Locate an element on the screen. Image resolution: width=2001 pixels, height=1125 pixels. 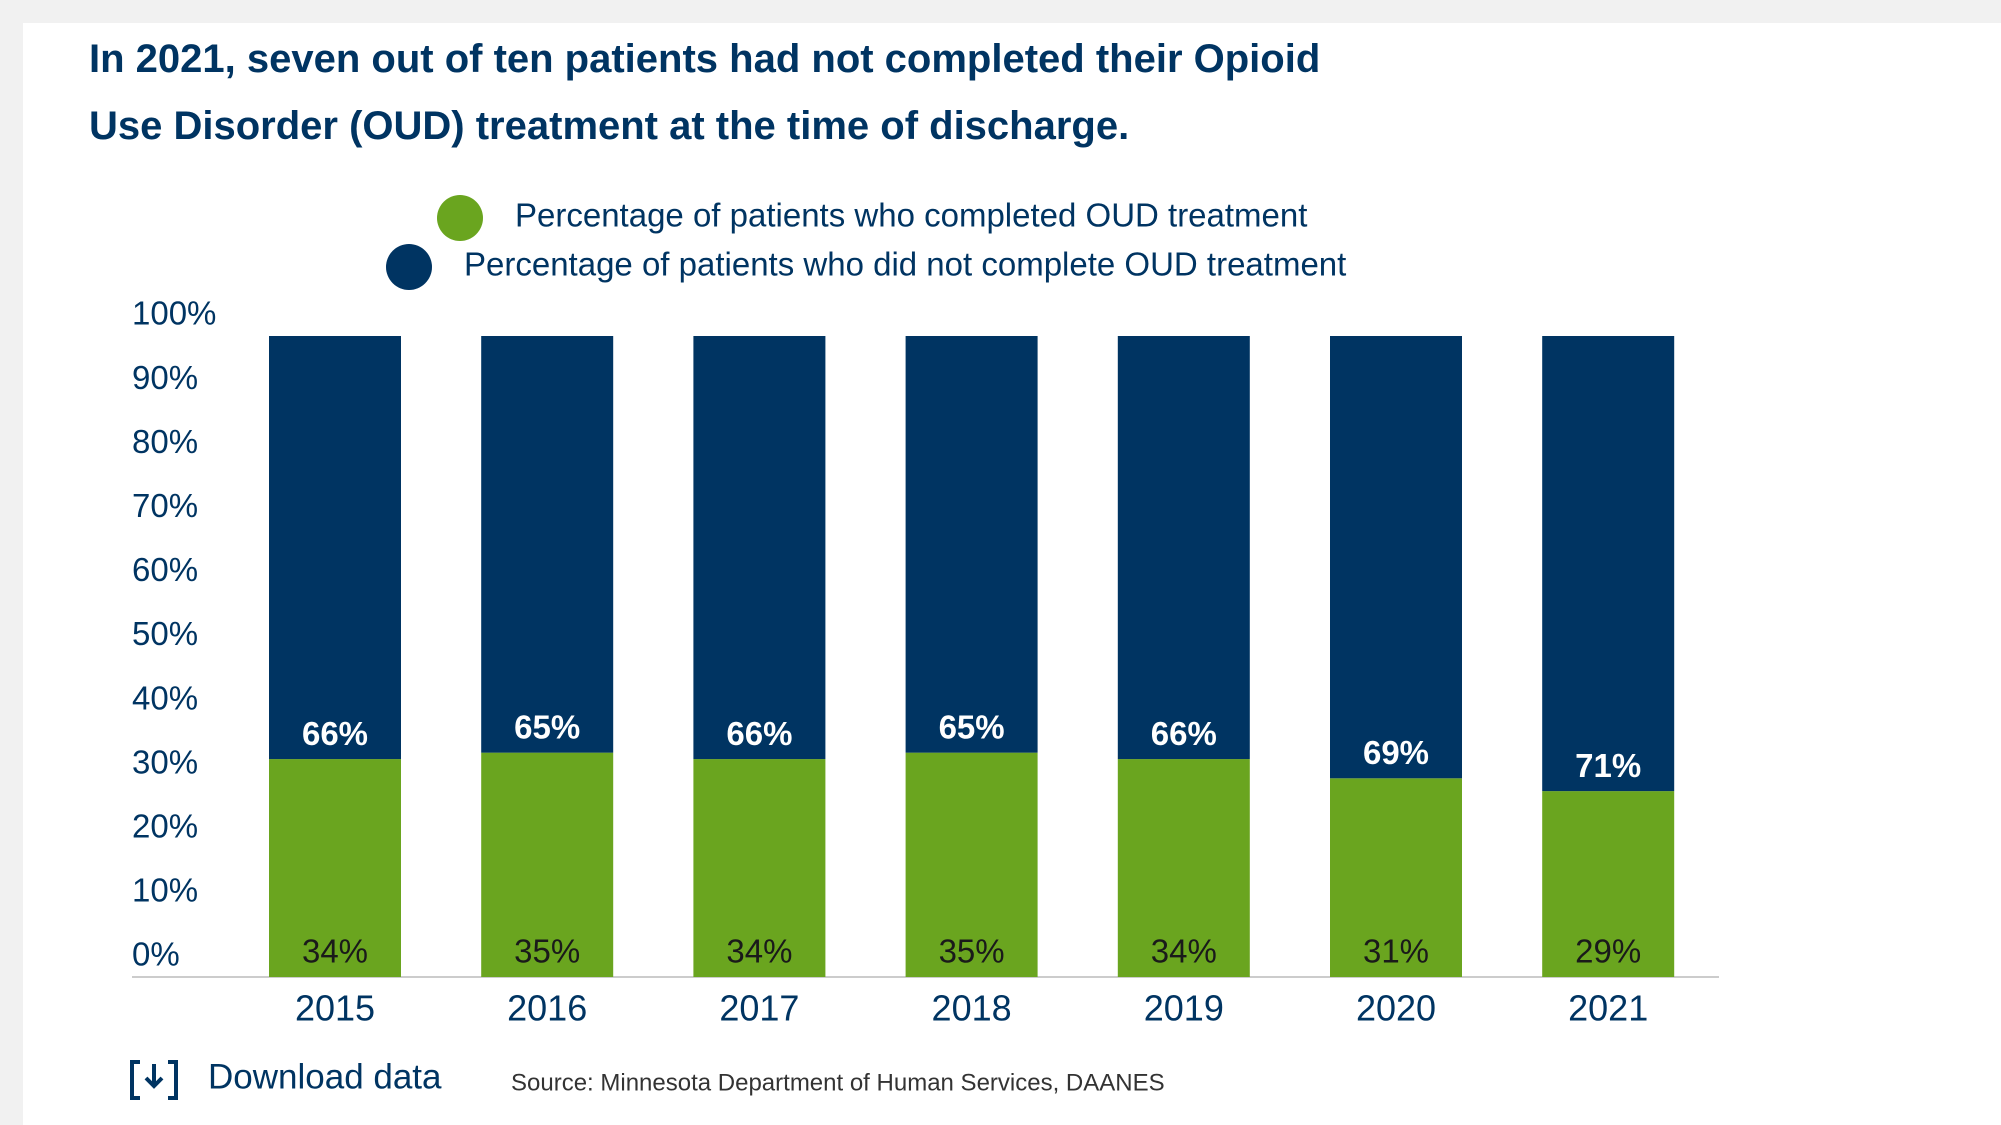
y-tick-label: 90% is located at coordinates (165, 377).